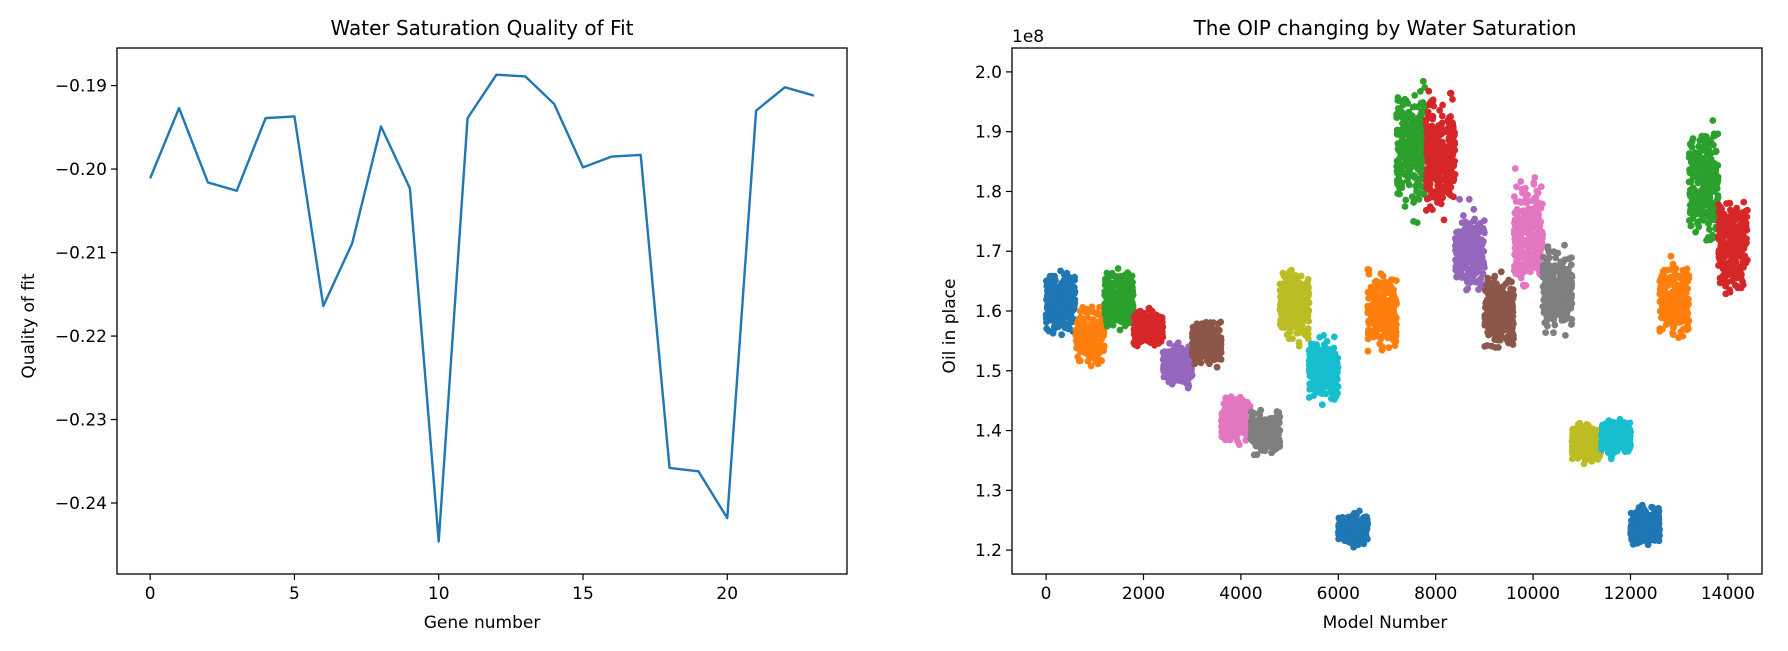 This screenshot has width=1788, height=651. I want to click on y-offset-label: 1e8, so click(1028, 37).